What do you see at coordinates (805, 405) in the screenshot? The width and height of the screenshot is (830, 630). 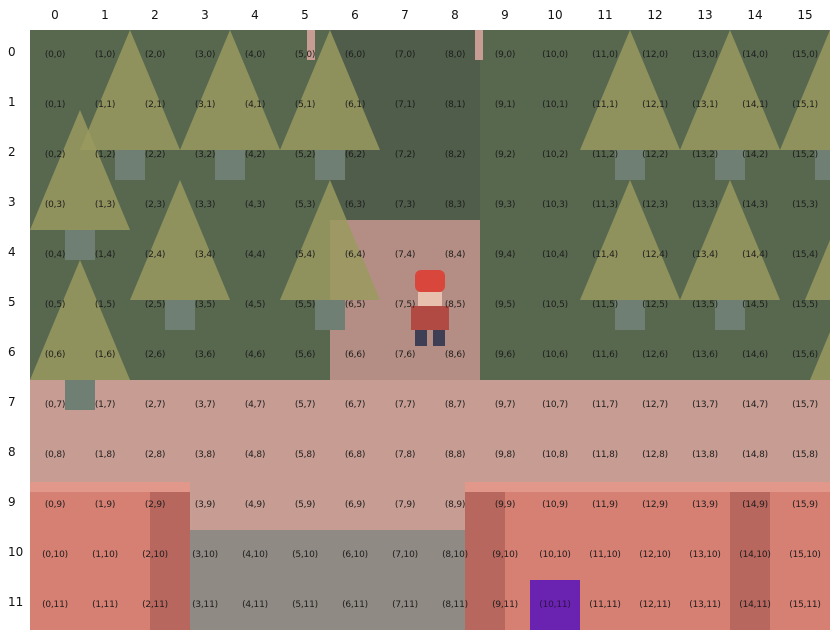 I see `grid-cell-15-7: (15,7)` at bounding box center [805, 405].